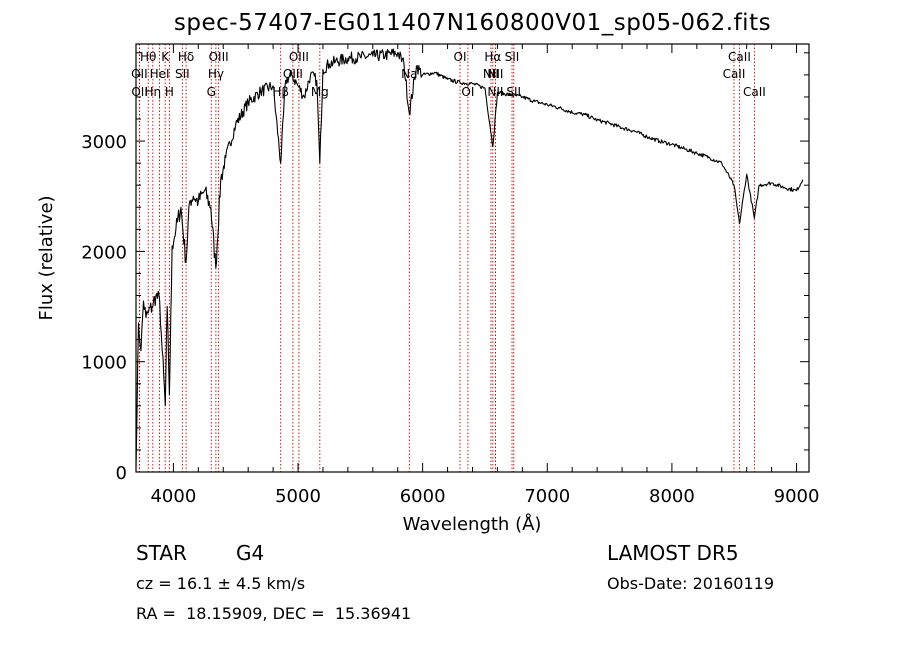  I want to click on x-tick-label: 7000, so click(547, 496).